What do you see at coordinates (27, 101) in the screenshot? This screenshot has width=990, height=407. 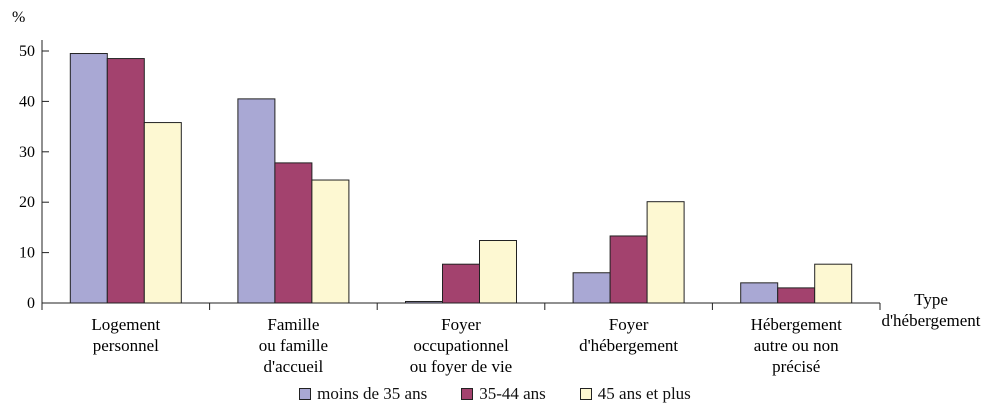 I see `y-tick-label: 40` at bounding box center [27, 101].